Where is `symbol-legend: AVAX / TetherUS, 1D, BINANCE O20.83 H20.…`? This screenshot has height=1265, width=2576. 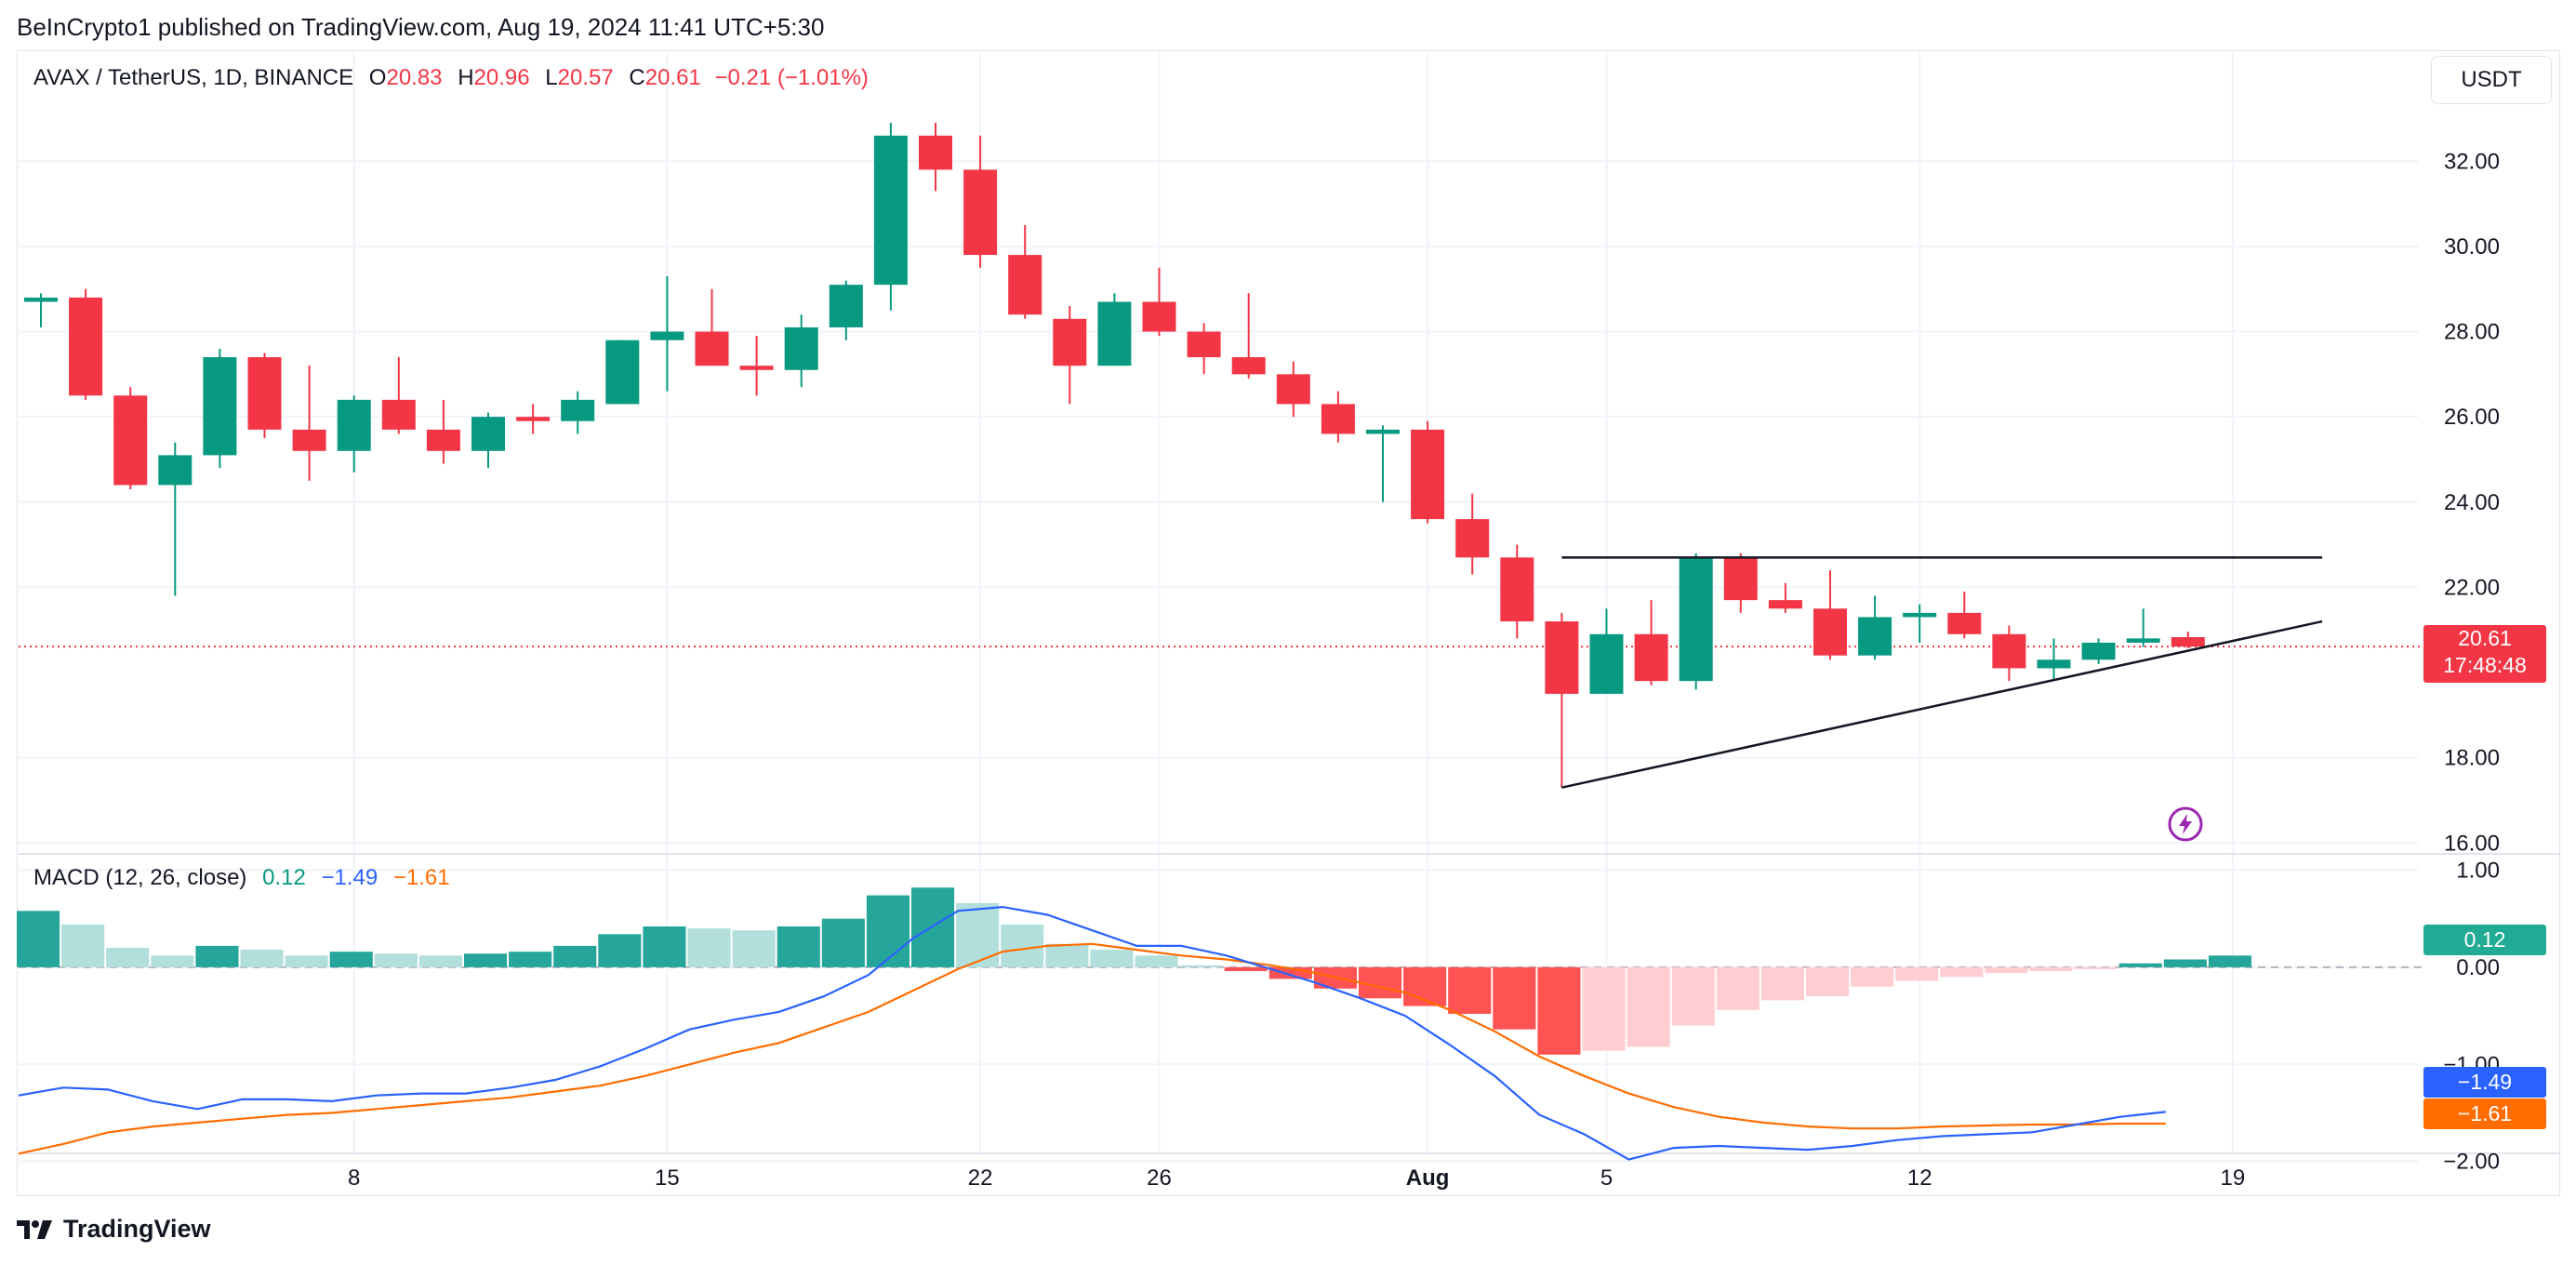
symbol-legend: AVAX / TetherUS, 1D, BINANCE O20.83 H20.… is located at coordinates (451, 78).